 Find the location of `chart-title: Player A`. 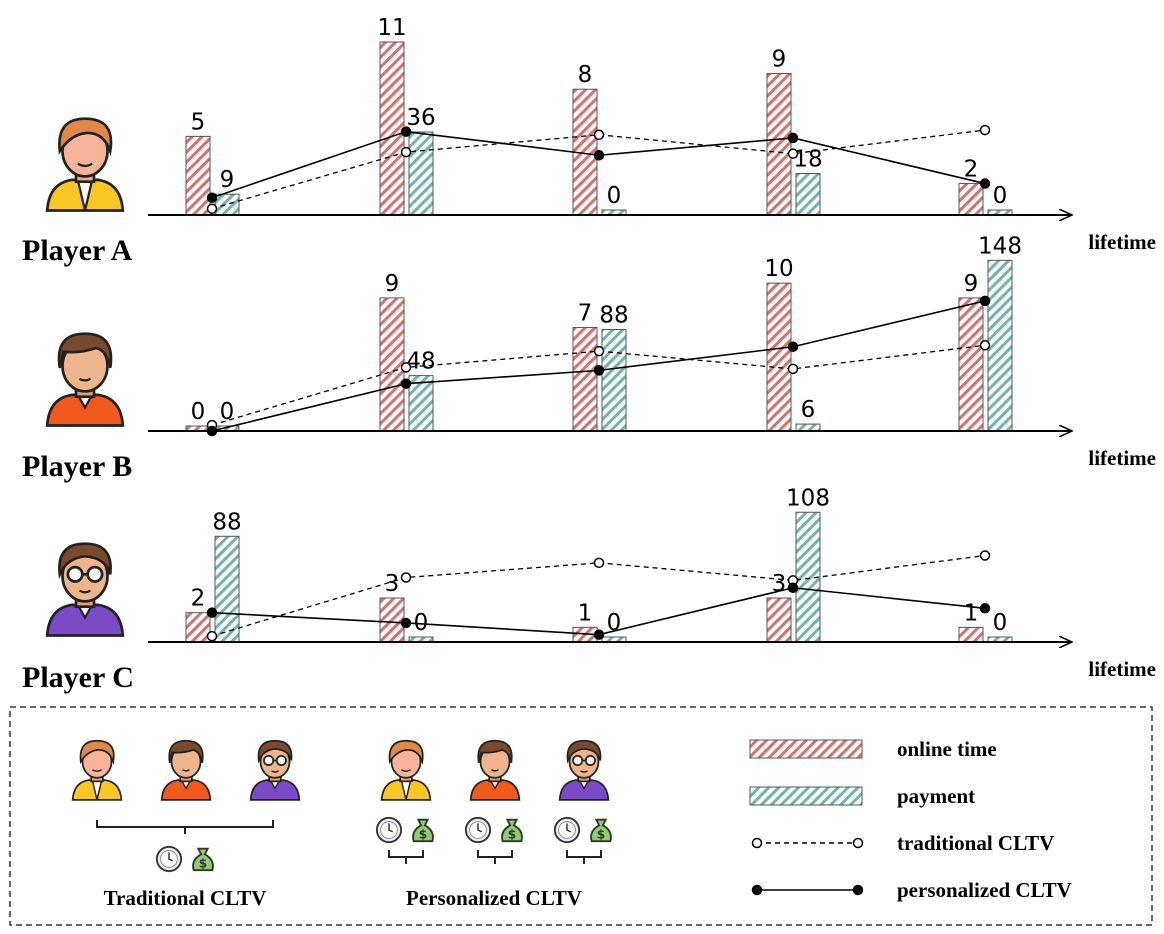

chart-title: Player A is located at coordinates (77, 250).